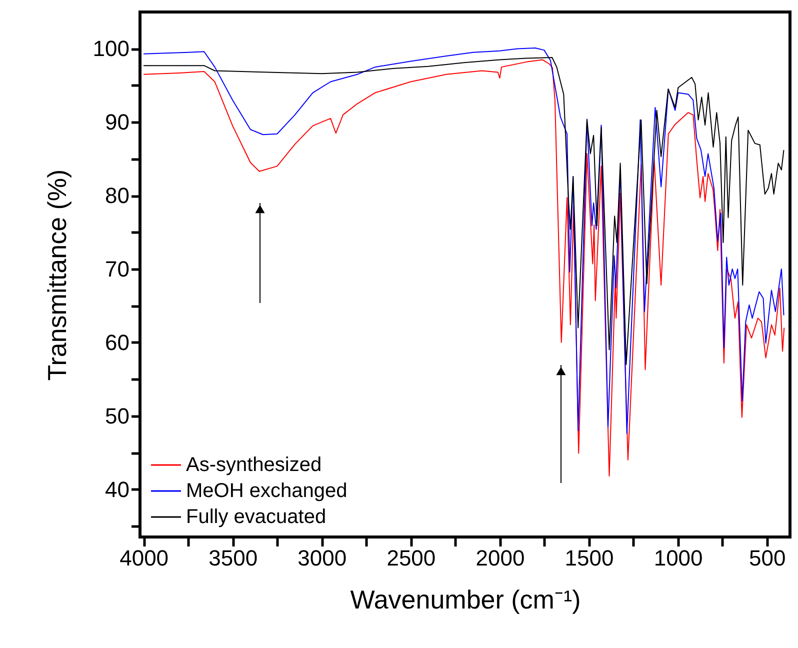  I want to click on x-tick-label: 3500, so click(233, 558).